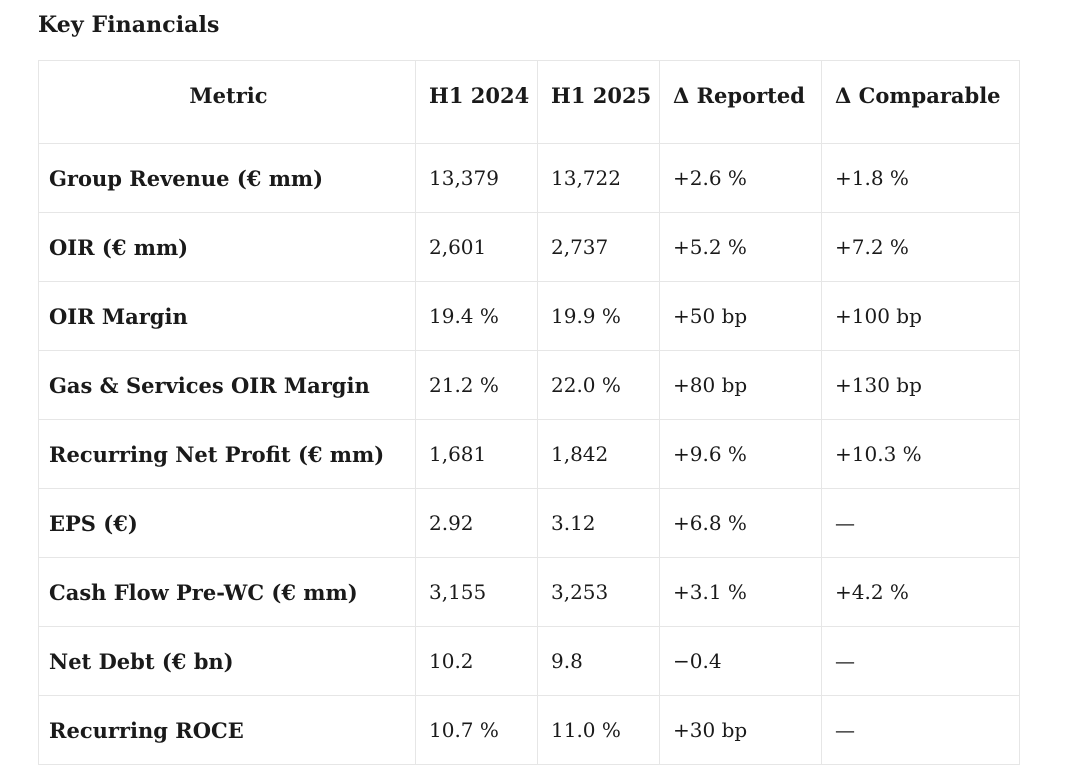 This screenshot has height=775, width=1074. I want to click on table-row: OIR Margin 19.4 % 19.9 % +50 bp +100 bp, so click(529, 316).